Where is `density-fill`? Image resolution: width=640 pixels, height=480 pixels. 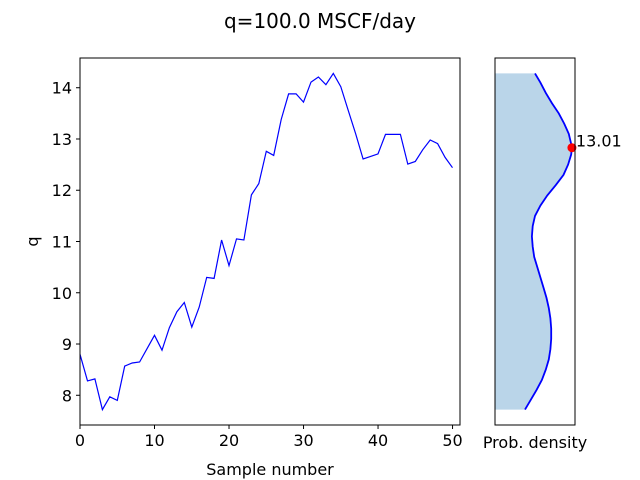 density-fill is located at coordinates (533, 241).